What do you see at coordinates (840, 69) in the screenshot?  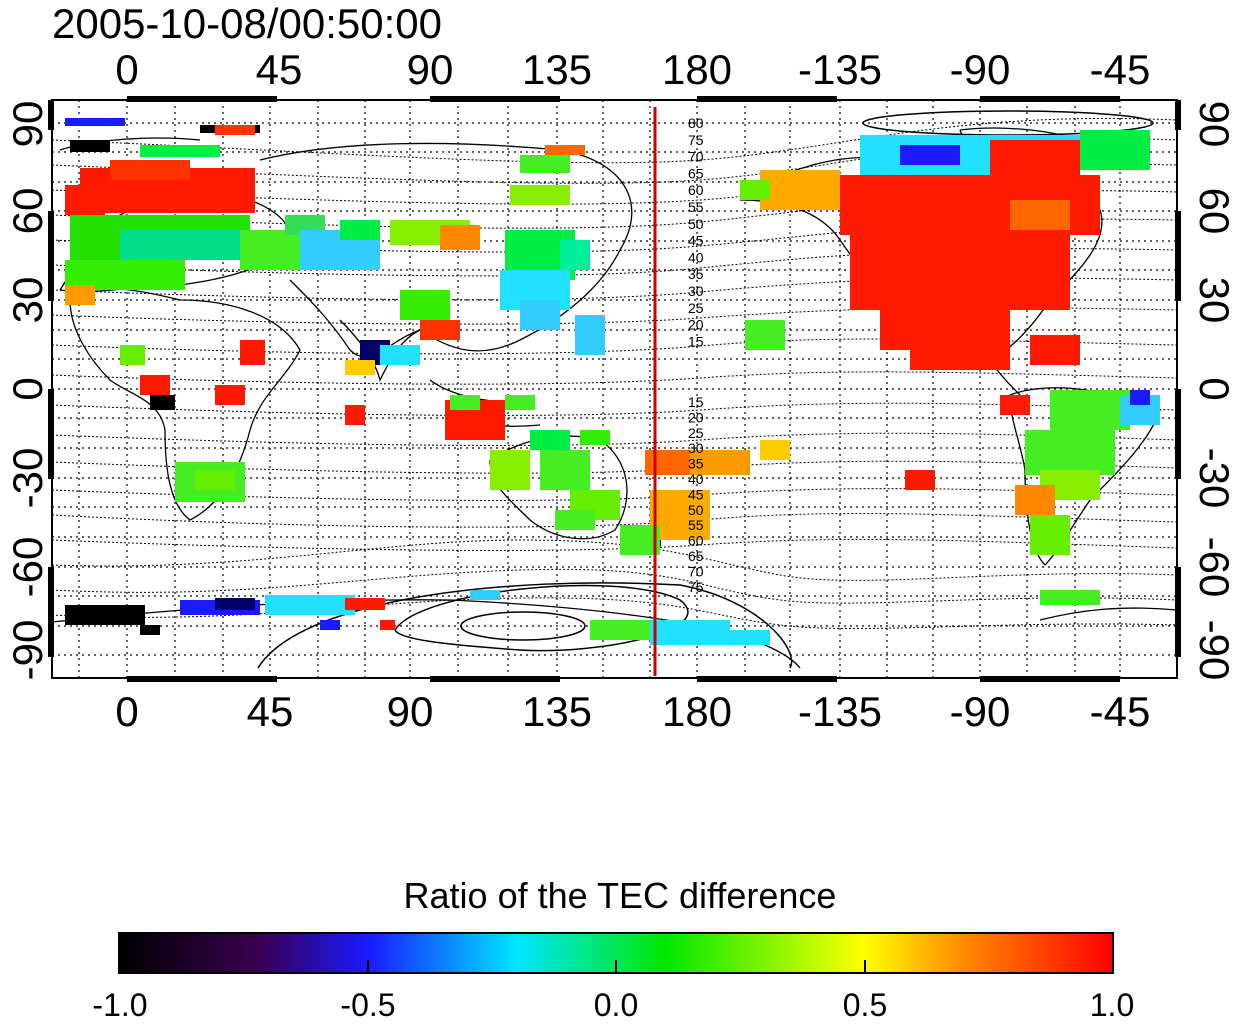 I see `top-lon-tick: -135` at bounding box center [840, 69].